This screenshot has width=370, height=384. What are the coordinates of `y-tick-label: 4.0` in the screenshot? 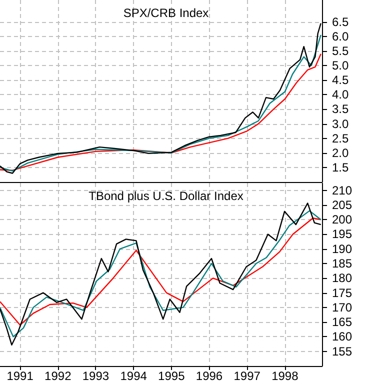 It's located at (341, 95).